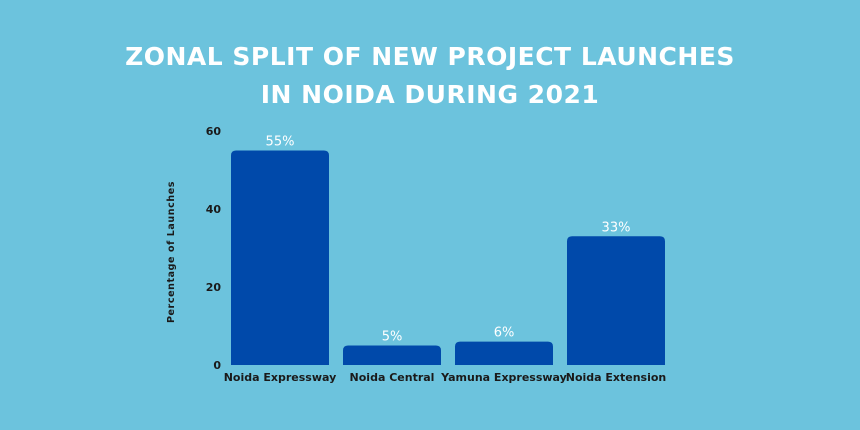 The height and width of the screenshot is (430, 860). I want to click on x-category-label: Yamuna Expressway, so click(503, 377).